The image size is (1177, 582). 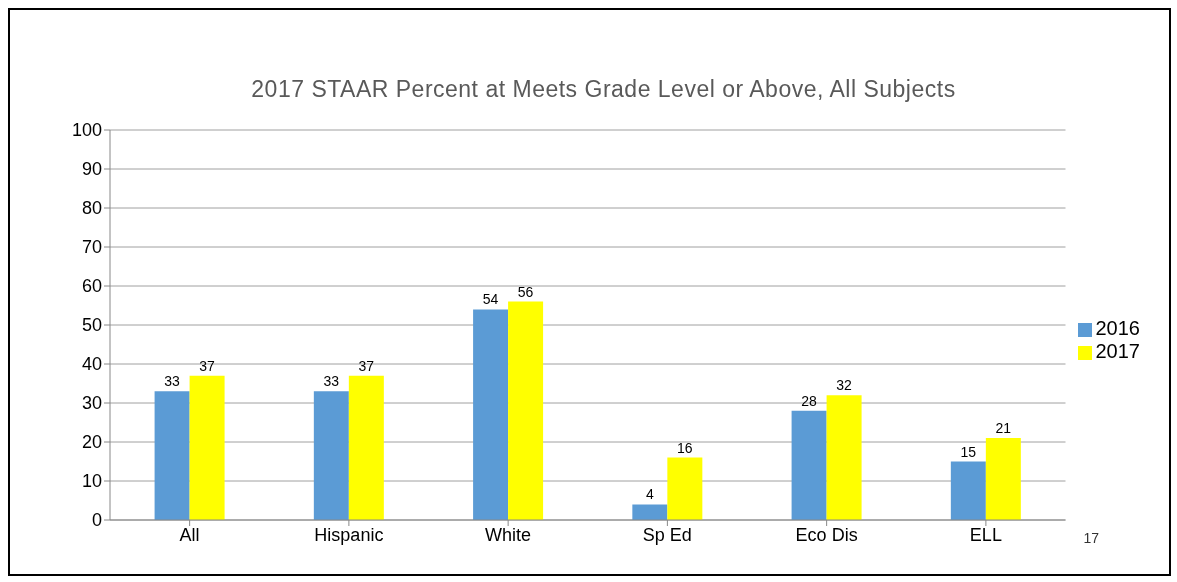 I want to click on text: 17, so click(x=1091, y=538).